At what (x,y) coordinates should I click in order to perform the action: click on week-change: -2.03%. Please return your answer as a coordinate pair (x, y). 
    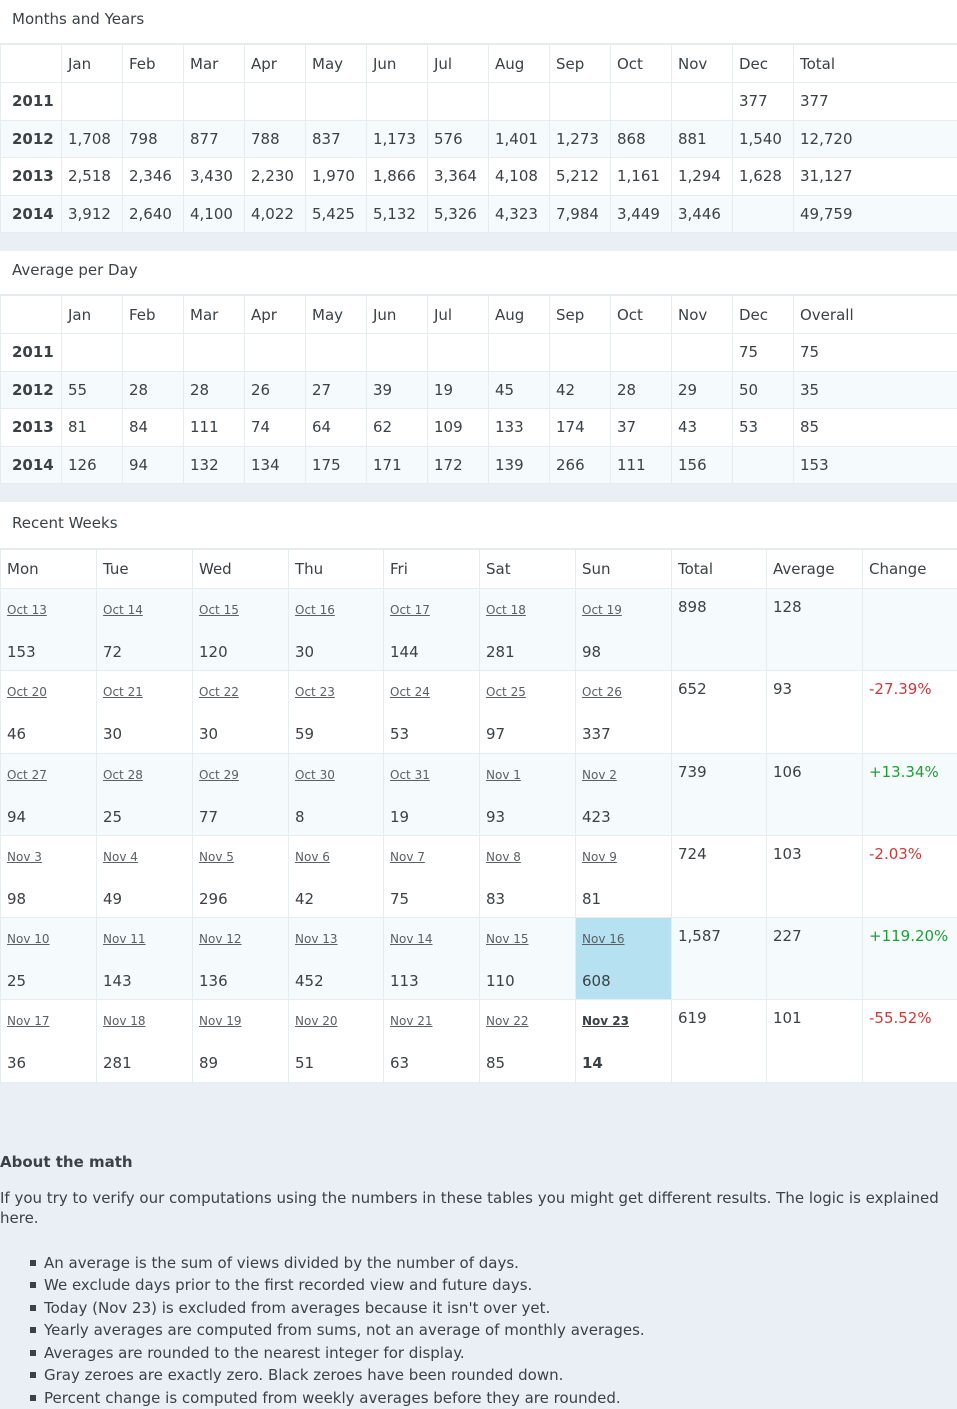
    Looking at the image, I should click on (910, 876).